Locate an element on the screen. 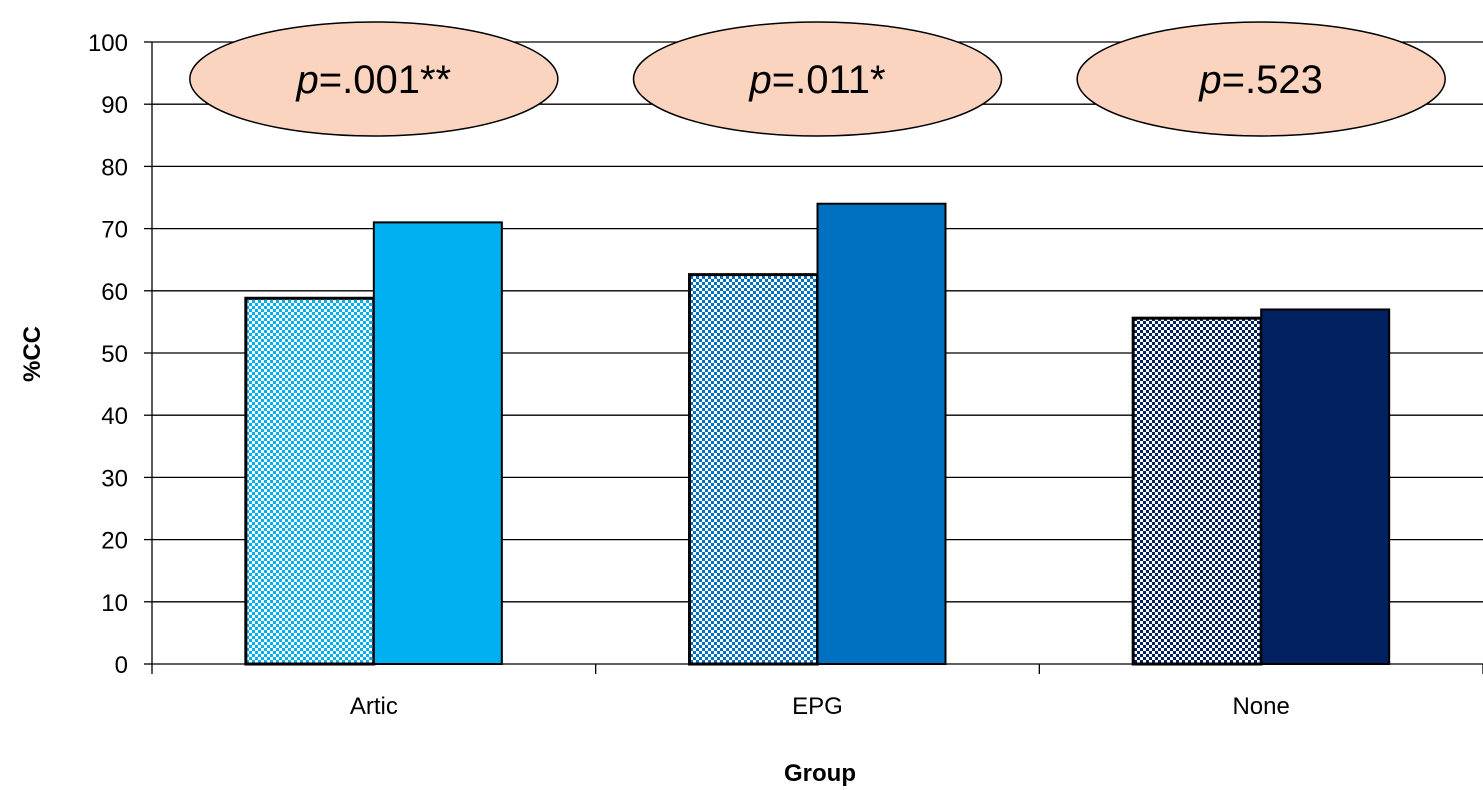 This screenshot has width=1483, height=790. y-tick-label: 60 is located at coordinates (114, 292).